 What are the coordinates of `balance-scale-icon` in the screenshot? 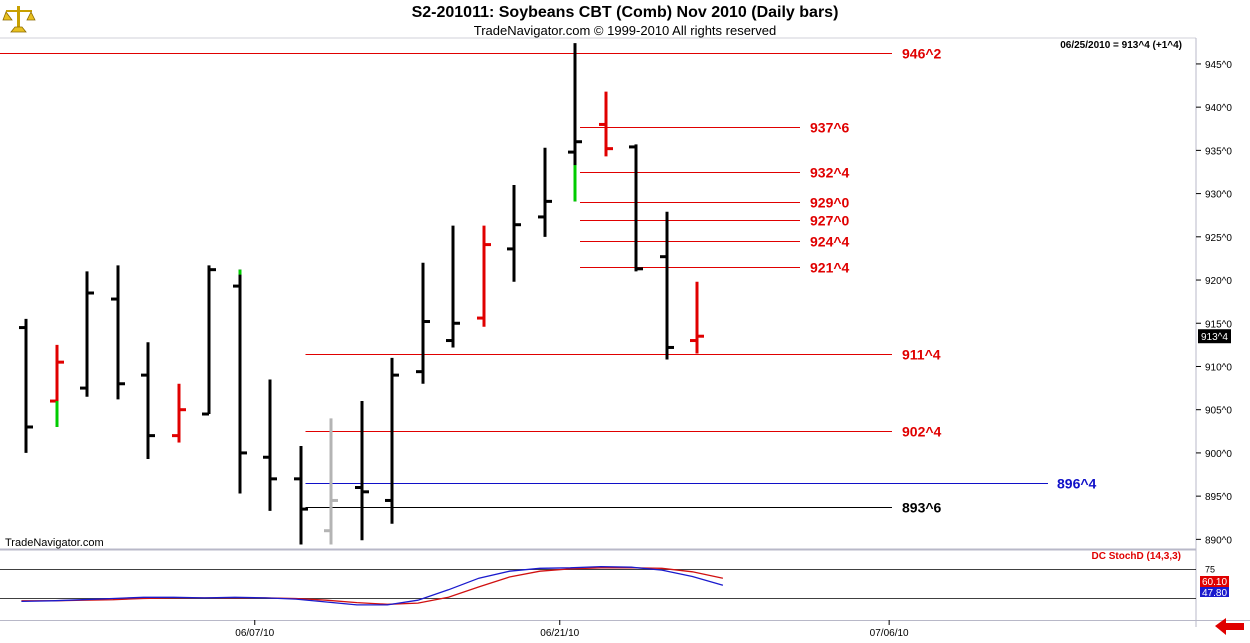 It's located at (19, 19).